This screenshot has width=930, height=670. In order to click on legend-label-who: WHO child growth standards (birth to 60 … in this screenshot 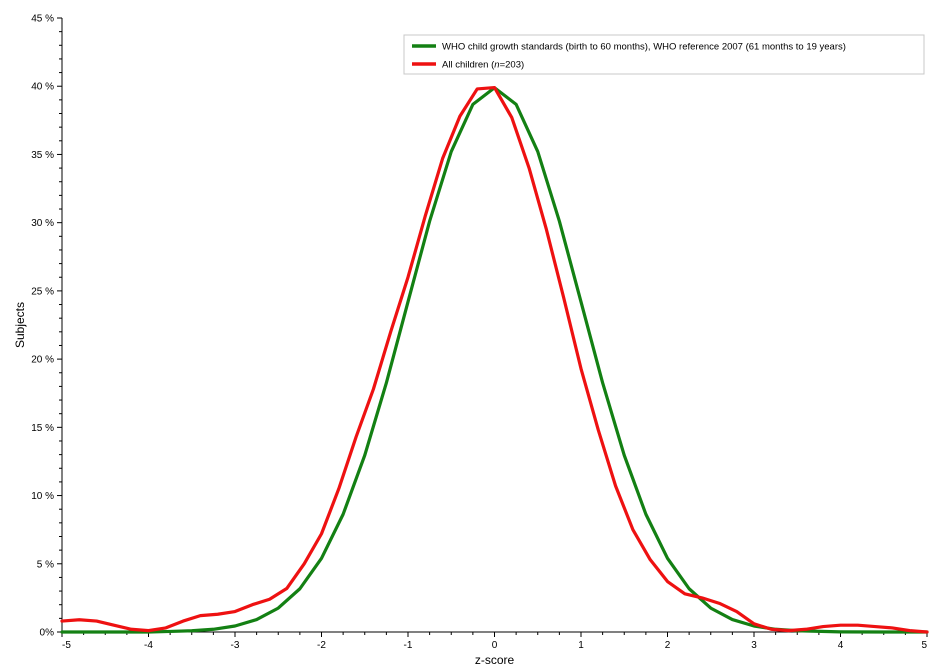, I will do `click(644, 47)`.